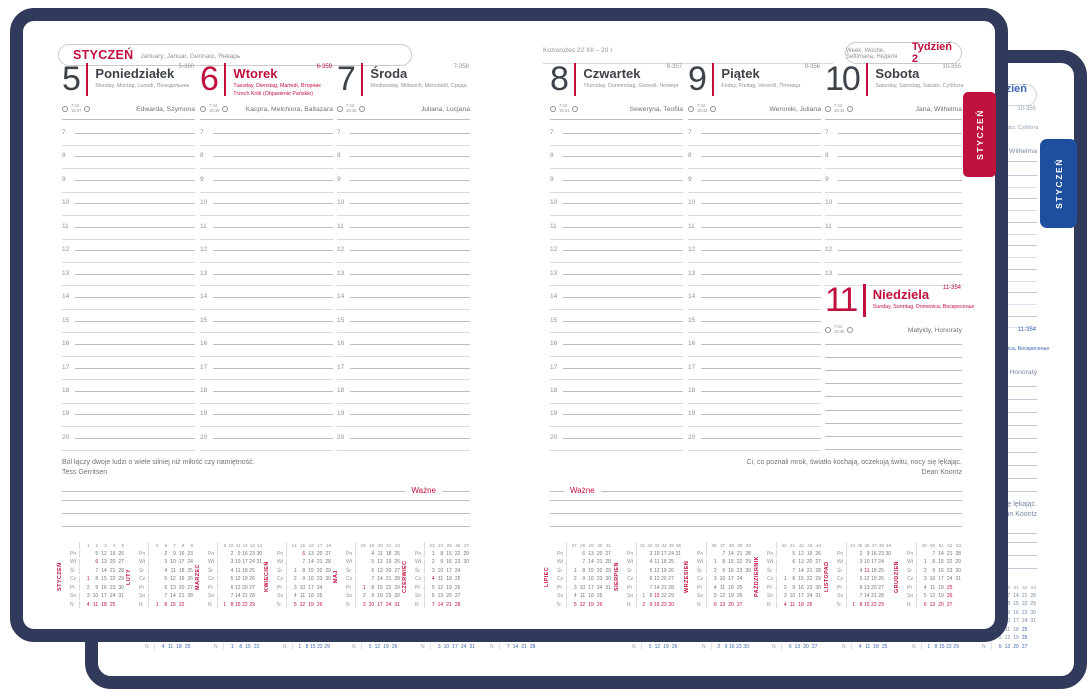 This screenshot has width=1089, height=700. Describe the element at coordinates (560, 579) in the screenshot. I see `dow-label: Cz` at that location.